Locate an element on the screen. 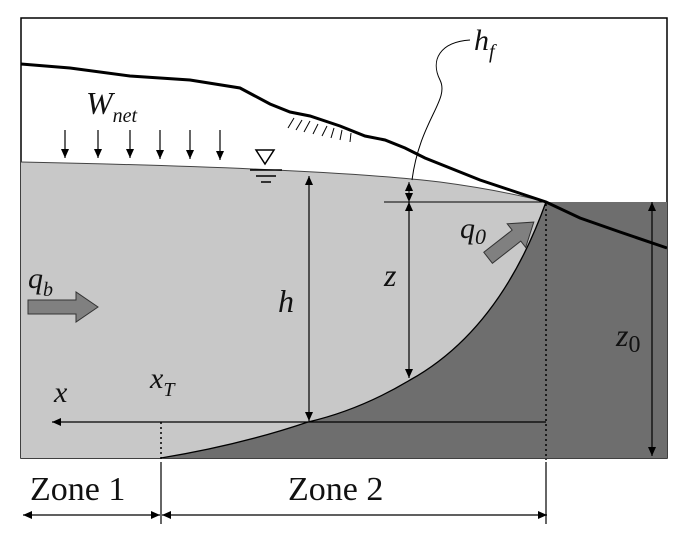 Image resolution: width=680 pixels, height=537 pixels. z-label: z is located at coordinates (390, 275).